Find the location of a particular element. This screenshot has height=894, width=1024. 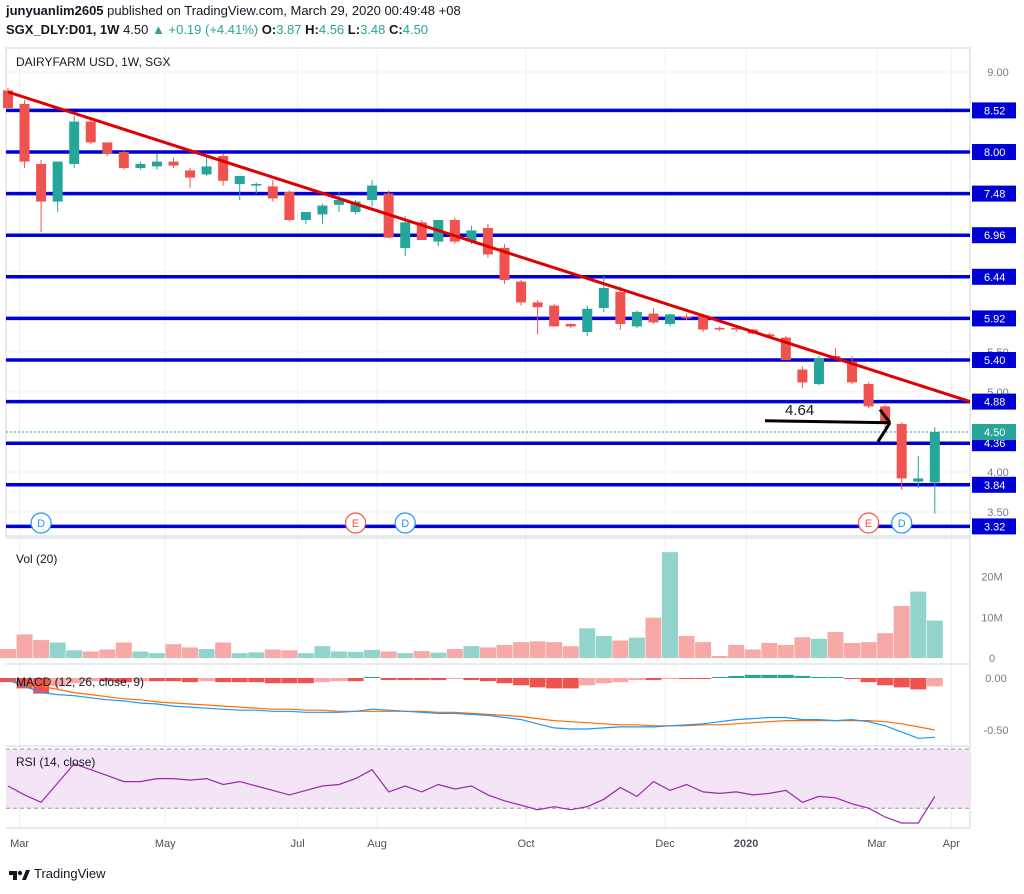

time-axis-label: Aug is located at coordinates (377, 844).